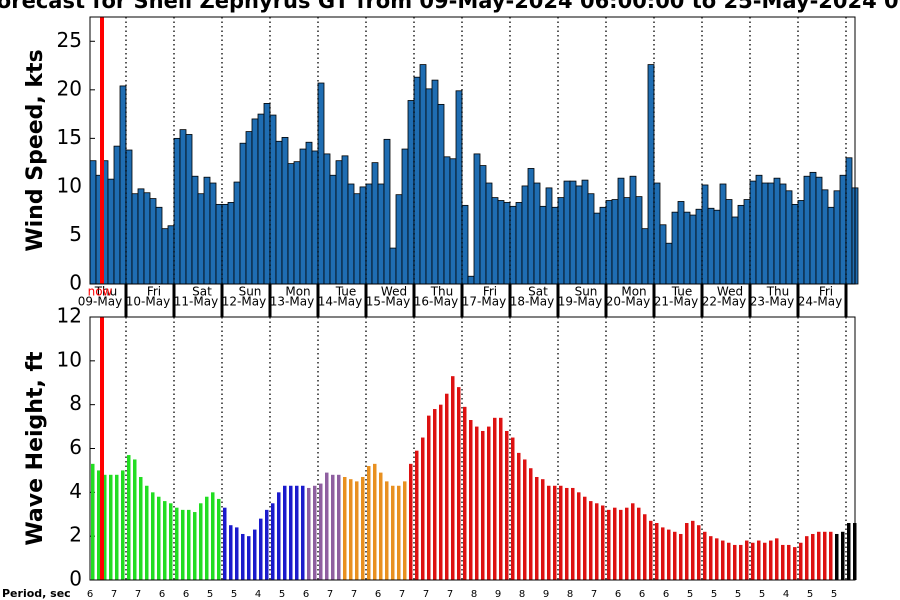  I want to click on y-tick-label: 4, so click(75, 491).